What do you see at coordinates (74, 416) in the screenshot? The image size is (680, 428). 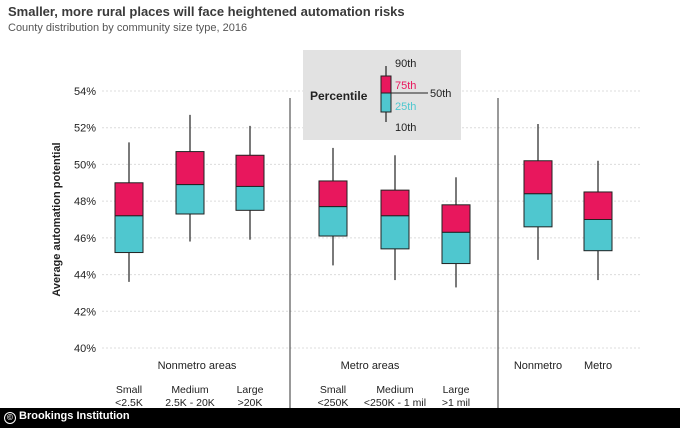 I see `credit-text: Brookings Institution` at bounding box center [74, 416].